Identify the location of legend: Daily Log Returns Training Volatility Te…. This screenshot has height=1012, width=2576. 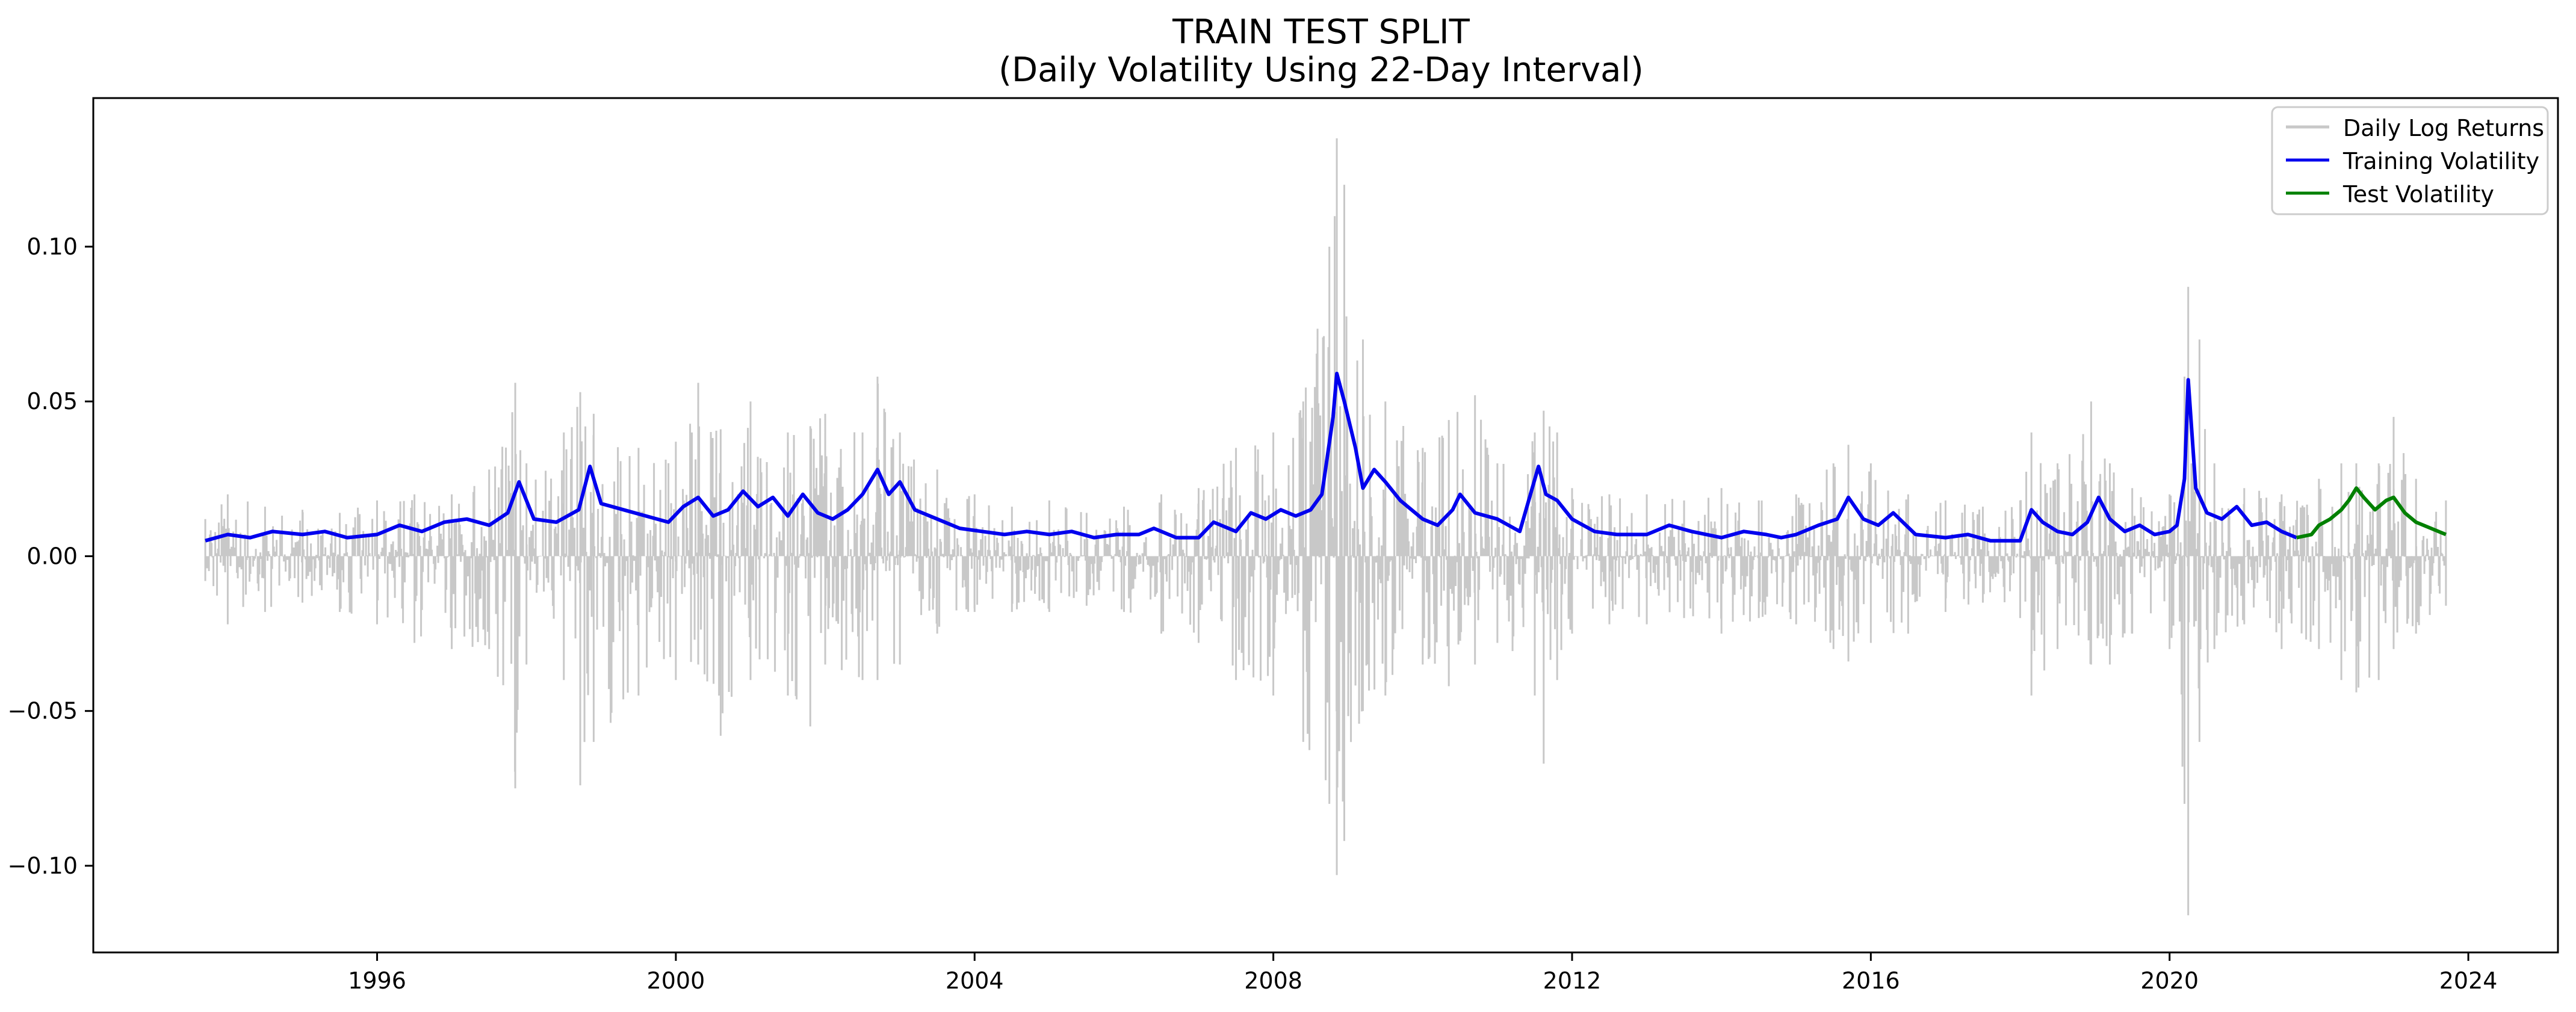
(2410, 160).